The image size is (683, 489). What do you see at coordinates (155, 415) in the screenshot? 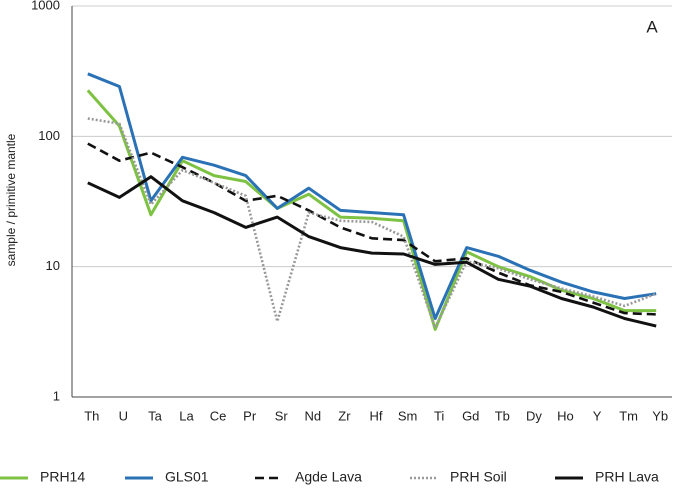
I see `x-tick-label: Ta` at bounding box center [155, 415].